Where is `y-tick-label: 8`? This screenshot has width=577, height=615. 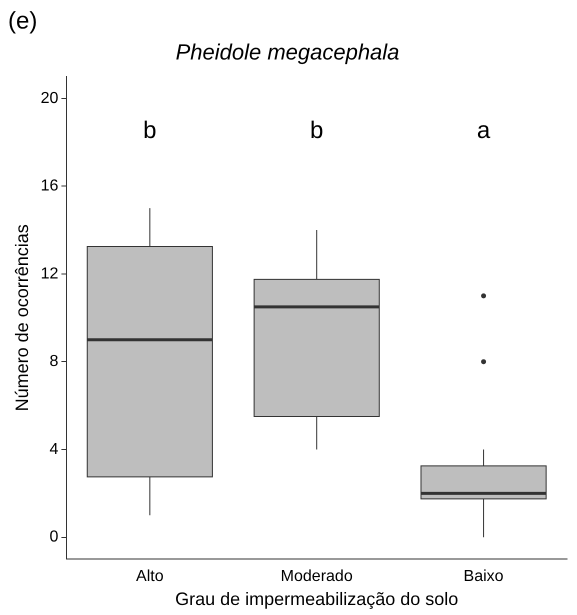
y-tick-label: 8 is located at coordinates (53, 361).